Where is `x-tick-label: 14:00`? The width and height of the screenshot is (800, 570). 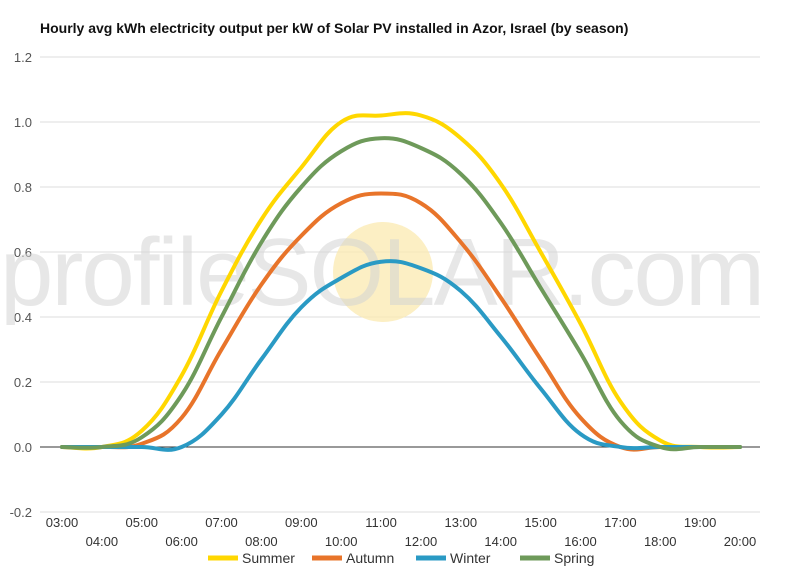
x-tick-label: 14:00 is located at coordinates (500, 541).